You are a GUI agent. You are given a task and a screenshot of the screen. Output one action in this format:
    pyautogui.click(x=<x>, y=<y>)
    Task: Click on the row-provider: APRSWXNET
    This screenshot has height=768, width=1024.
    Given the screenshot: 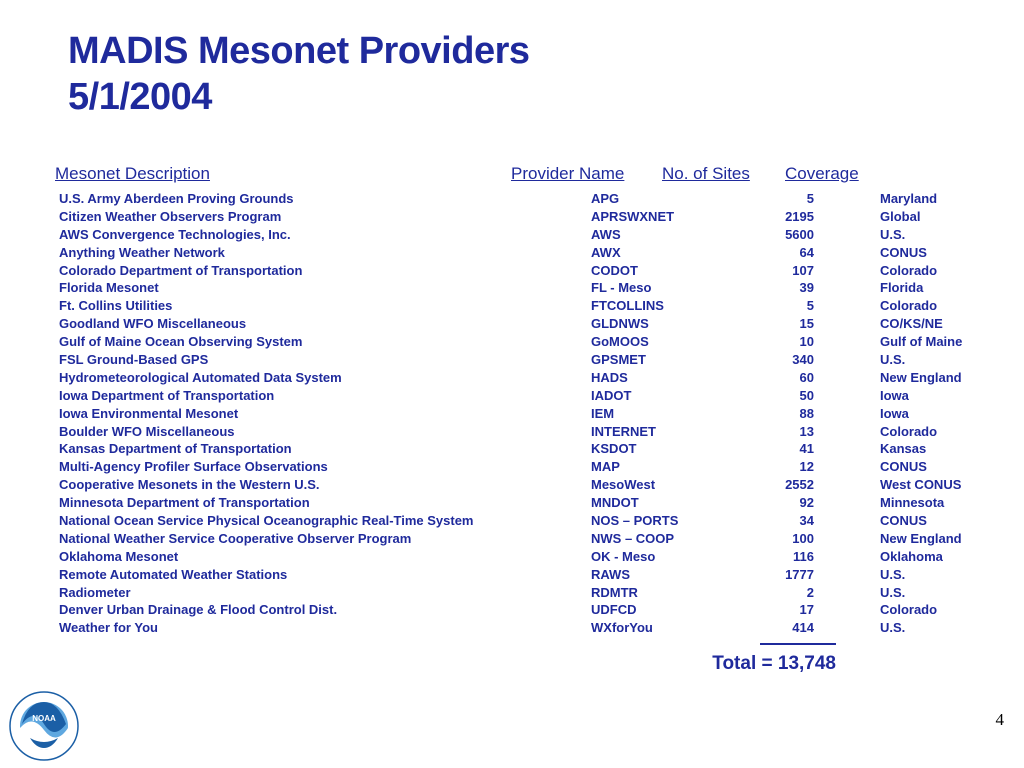 What is the action you would take?
    pyautogui.click(x=633, y=216)
    